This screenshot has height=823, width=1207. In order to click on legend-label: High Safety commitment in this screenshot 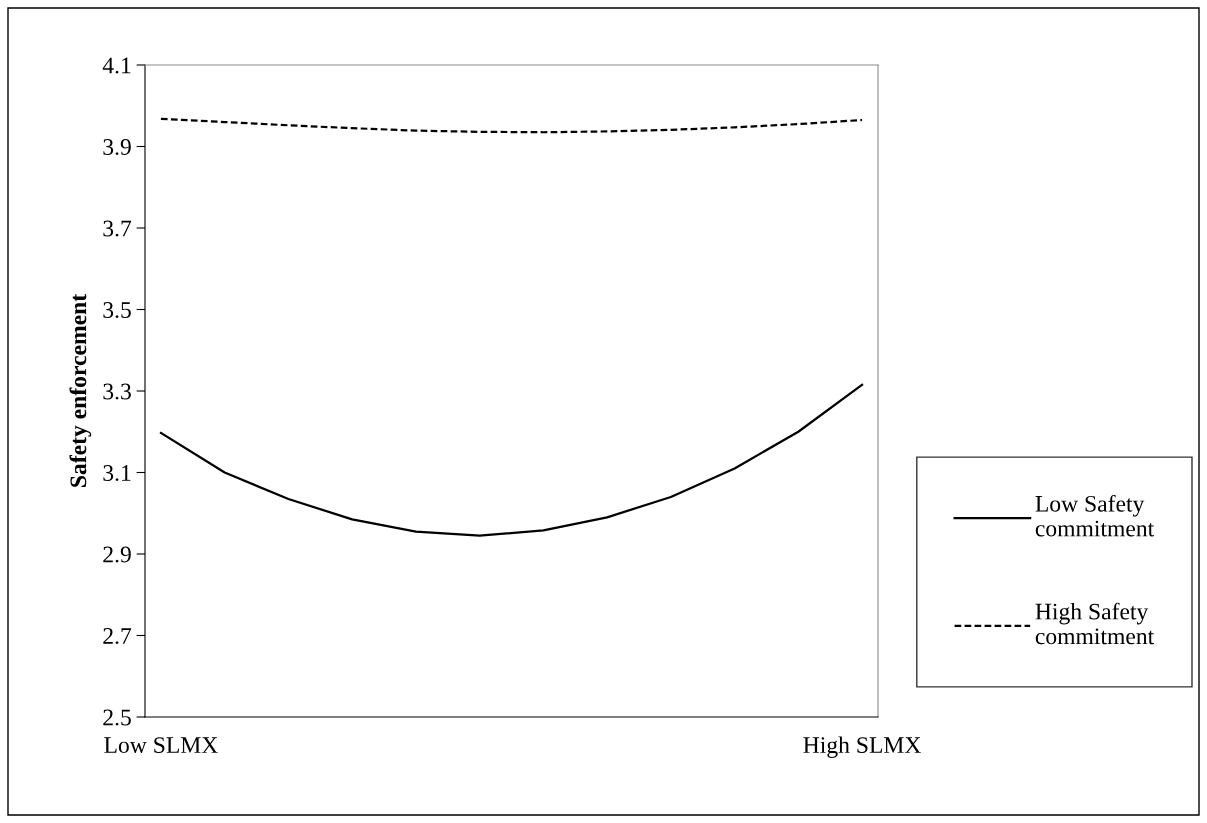, I will do `click(1095, 623)`.